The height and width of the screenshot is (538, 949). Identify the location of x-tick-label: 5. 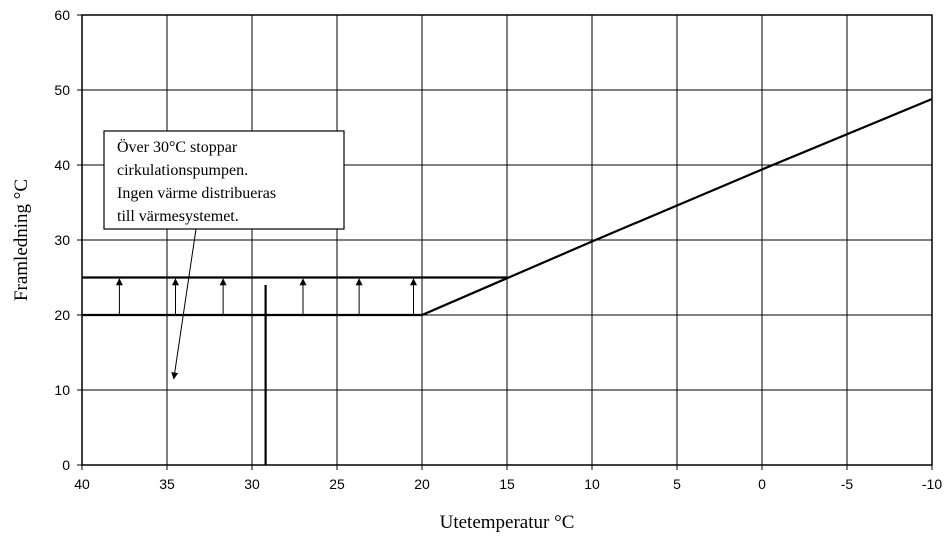
(677, 484).